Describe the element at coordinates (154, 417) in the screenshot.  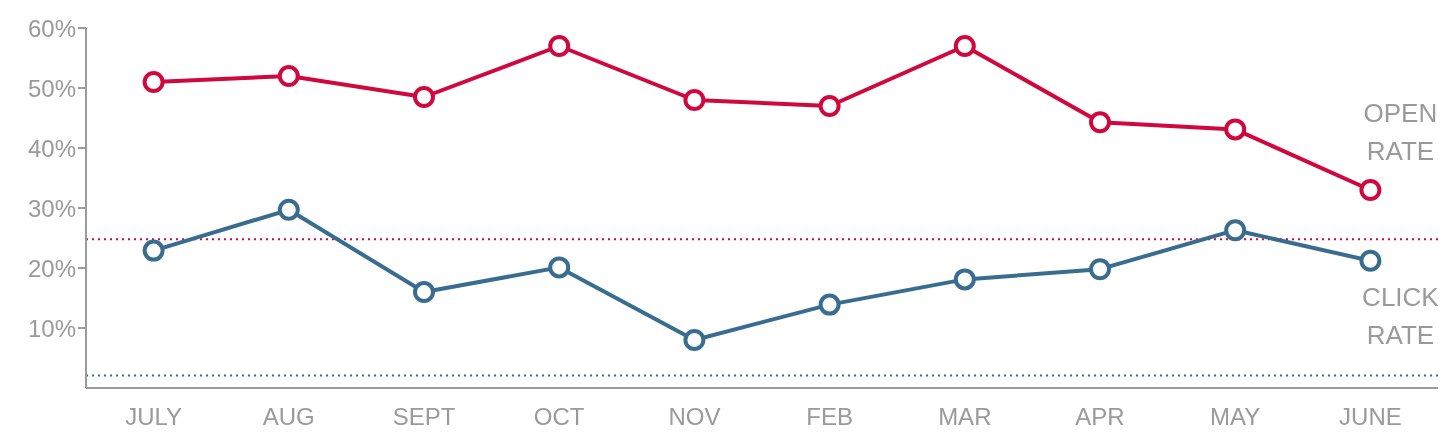
I see `x-tick-label: JULY` at that location.